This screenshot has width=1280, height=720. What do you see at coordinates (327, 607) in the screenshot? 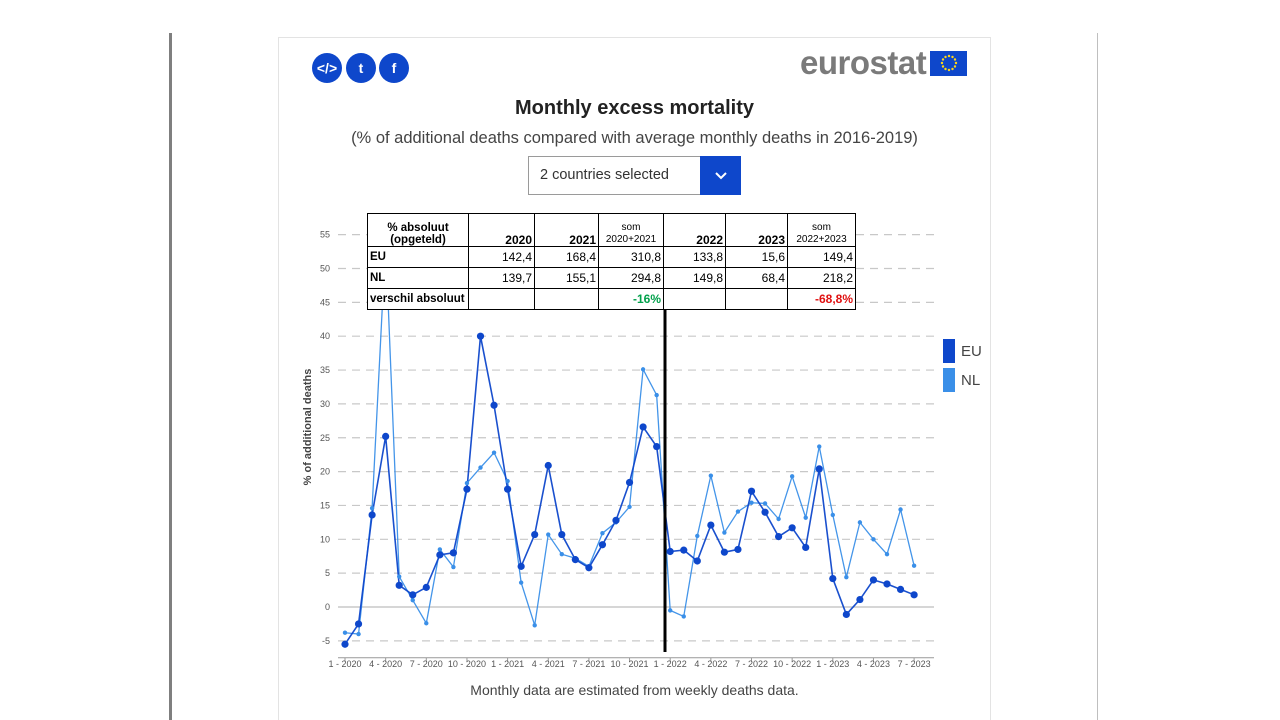
I see `y-tick-label: 0` at bounding box center [327, 607].